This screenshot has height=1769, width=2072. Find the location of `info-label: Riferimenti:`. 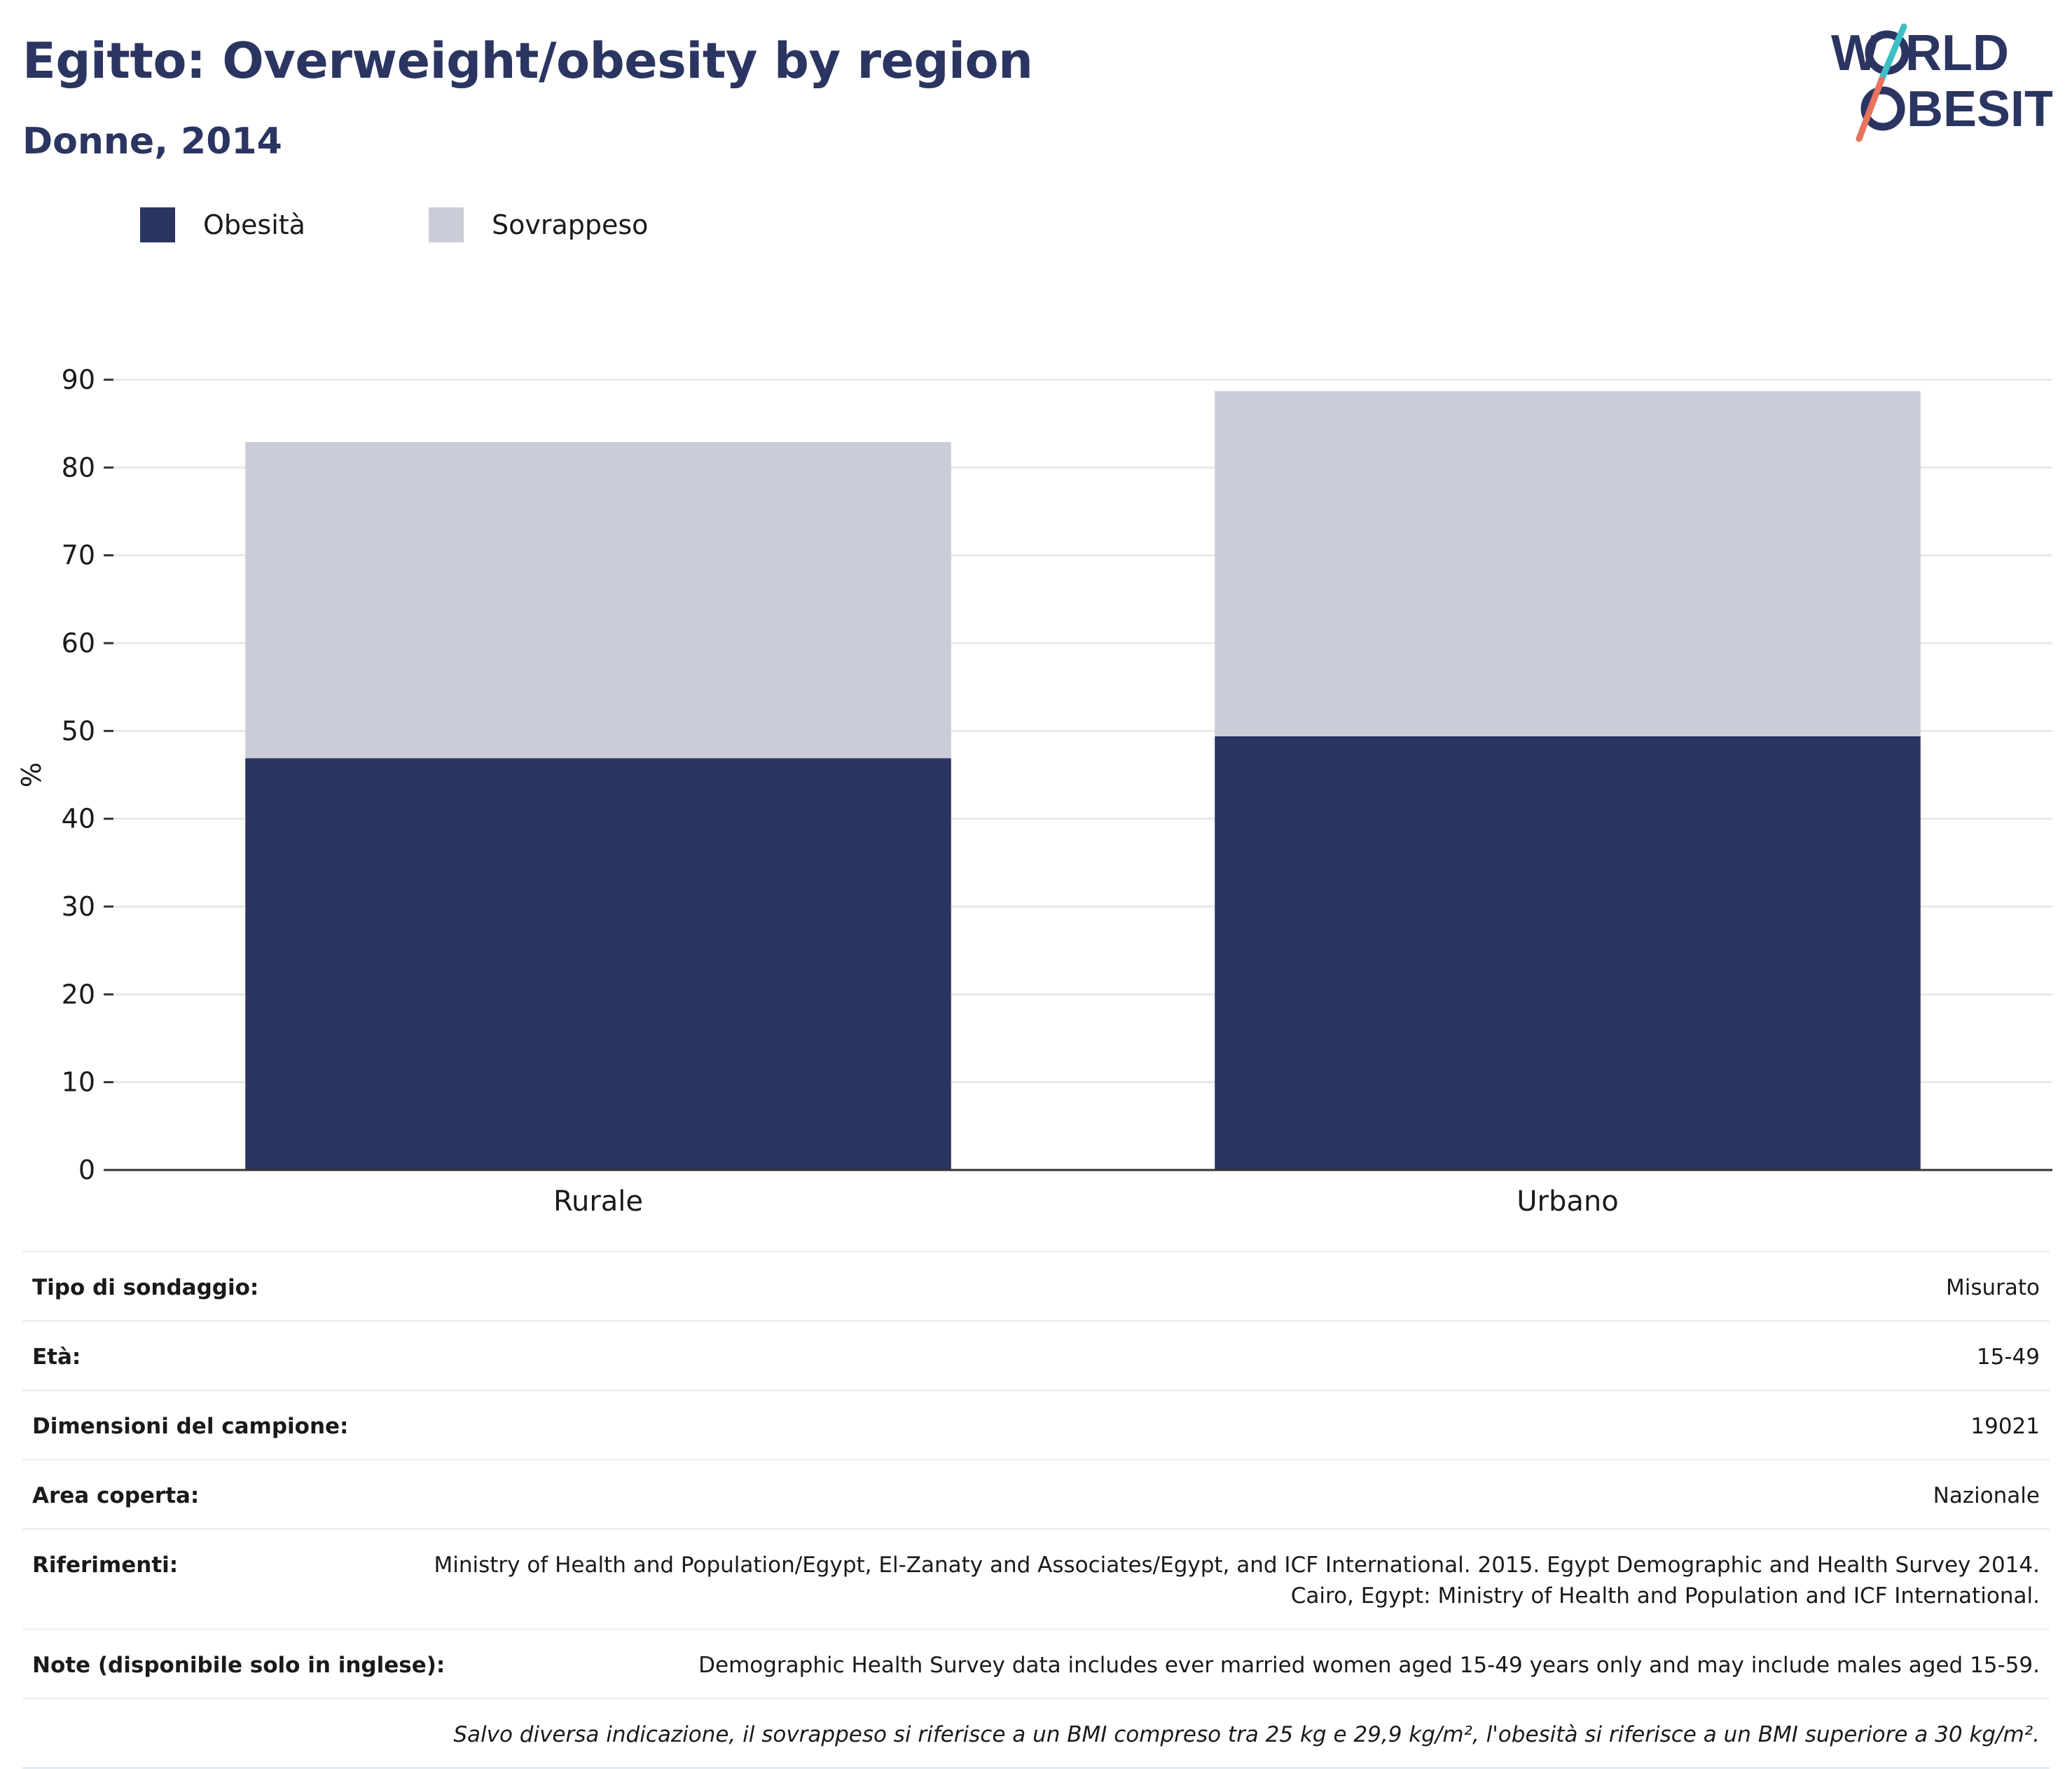

info-label: Riferimenti: is located at coordinates (106, 1565).